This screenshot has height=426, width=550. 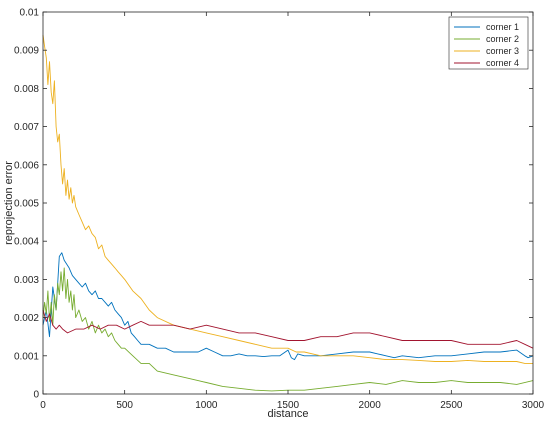 I want to click on legend-label-4: corner 4, so click(x=502, y=63).